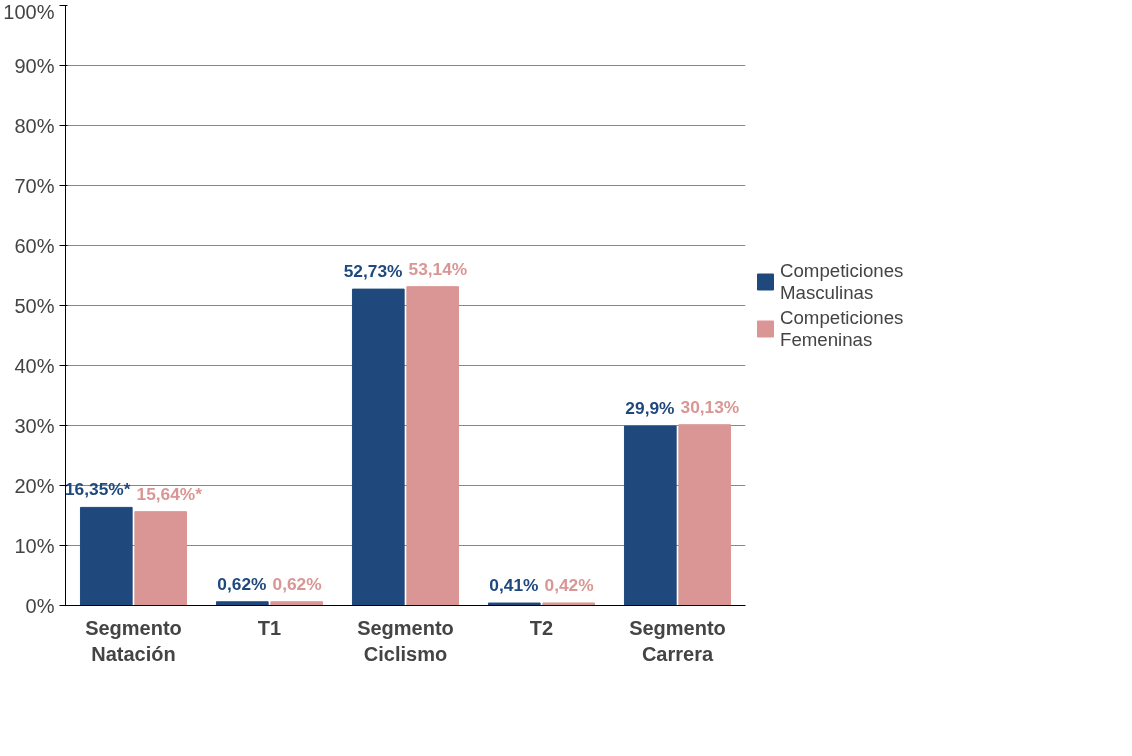 Image resolution: width=1132 pixels, height=756 pixels. Describe the element at coordinates (842, 281) in the screenshot. I see `legend-label: Competiciones Masculinas` at that location.